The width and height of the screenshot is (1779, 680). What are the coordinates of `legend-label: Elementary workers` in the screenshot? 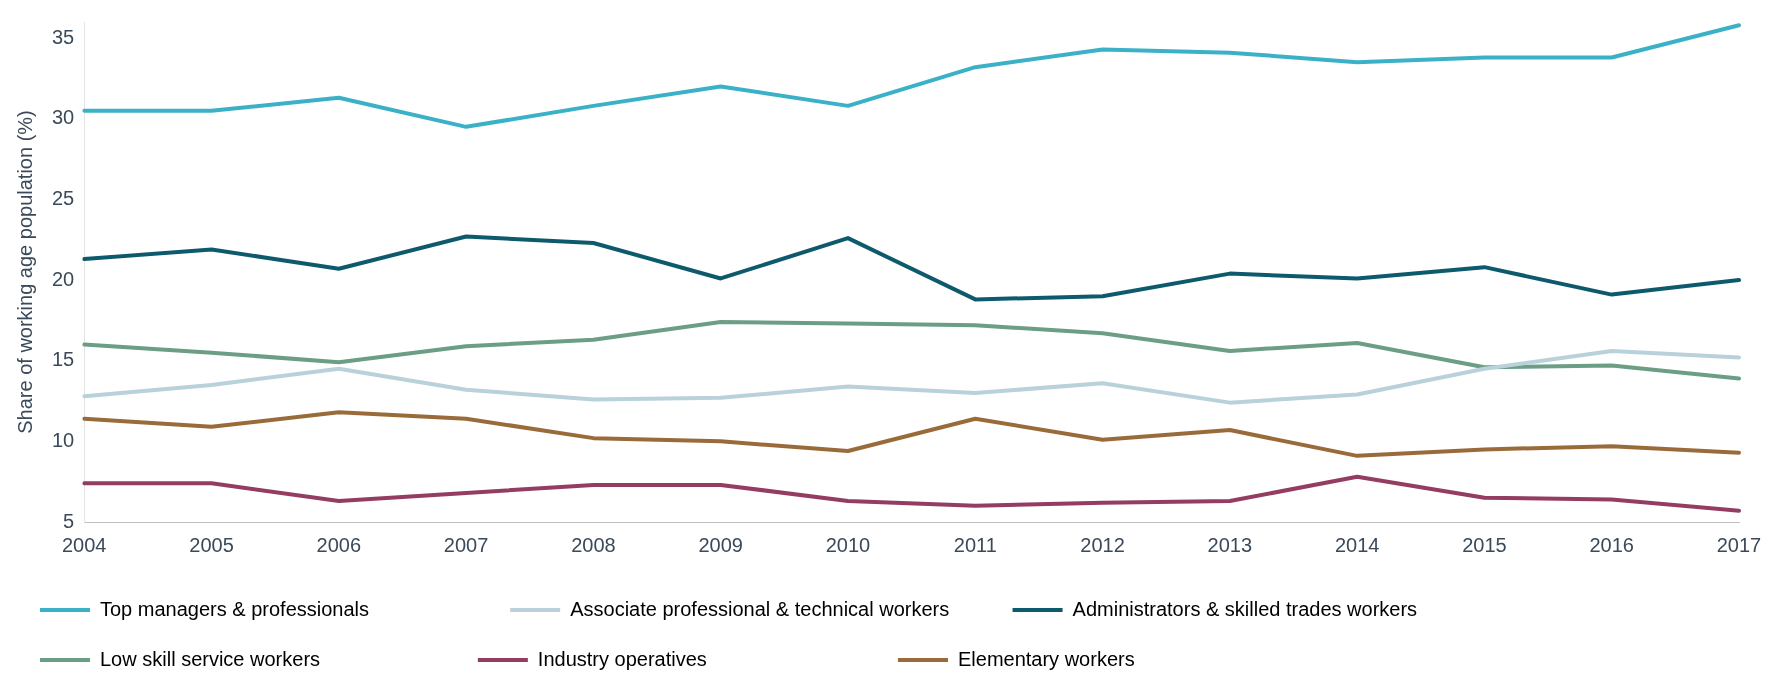 It's located at (1129, 658).